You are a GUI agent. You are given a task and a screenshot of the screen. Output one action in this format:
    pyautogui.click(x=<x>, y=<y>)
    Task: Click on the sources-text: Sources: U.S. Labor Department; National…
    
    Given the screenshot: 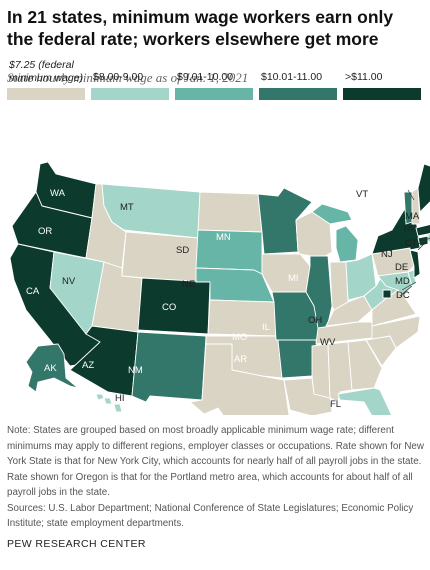 What is the action you would take?
    pyautogui.click(x=210, y=516)
    